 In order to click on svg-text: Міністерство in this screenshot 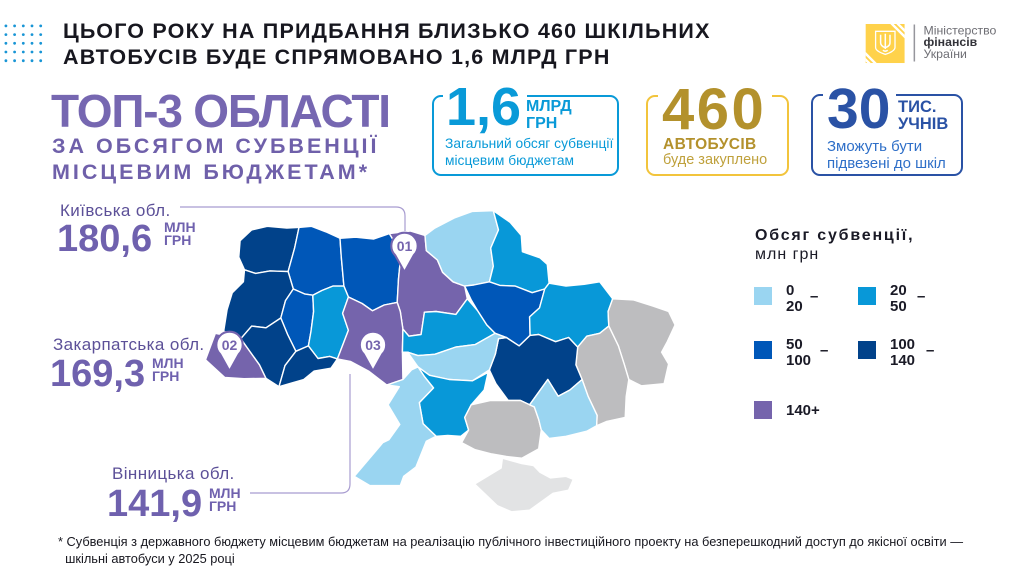, I will do `click(960, 31)`.